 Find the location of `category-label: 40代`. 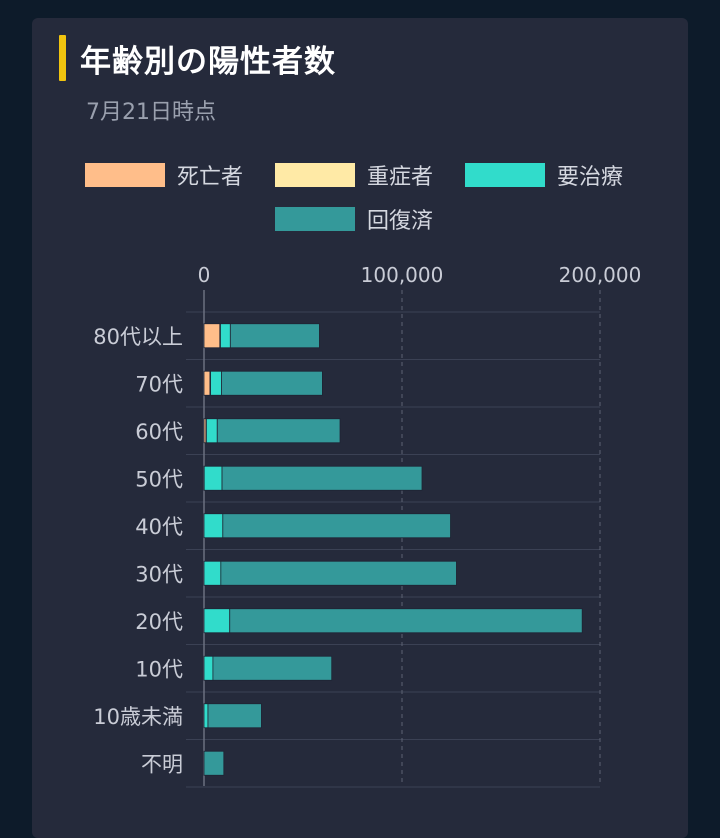

category-label: 40代 is located at coordinates (159, 527).